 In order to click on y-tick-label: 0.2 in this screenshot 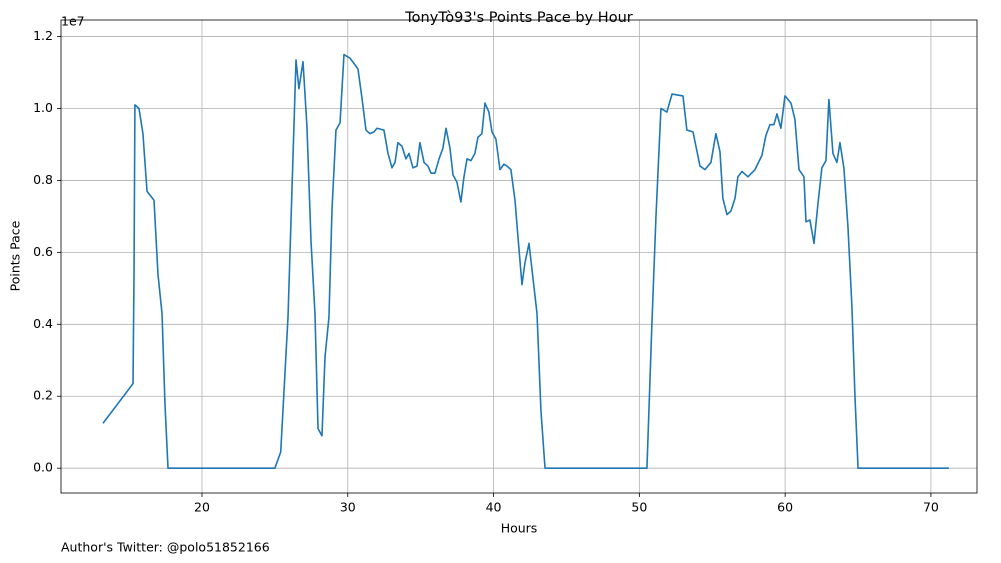, I will do `click(43, 395)`.